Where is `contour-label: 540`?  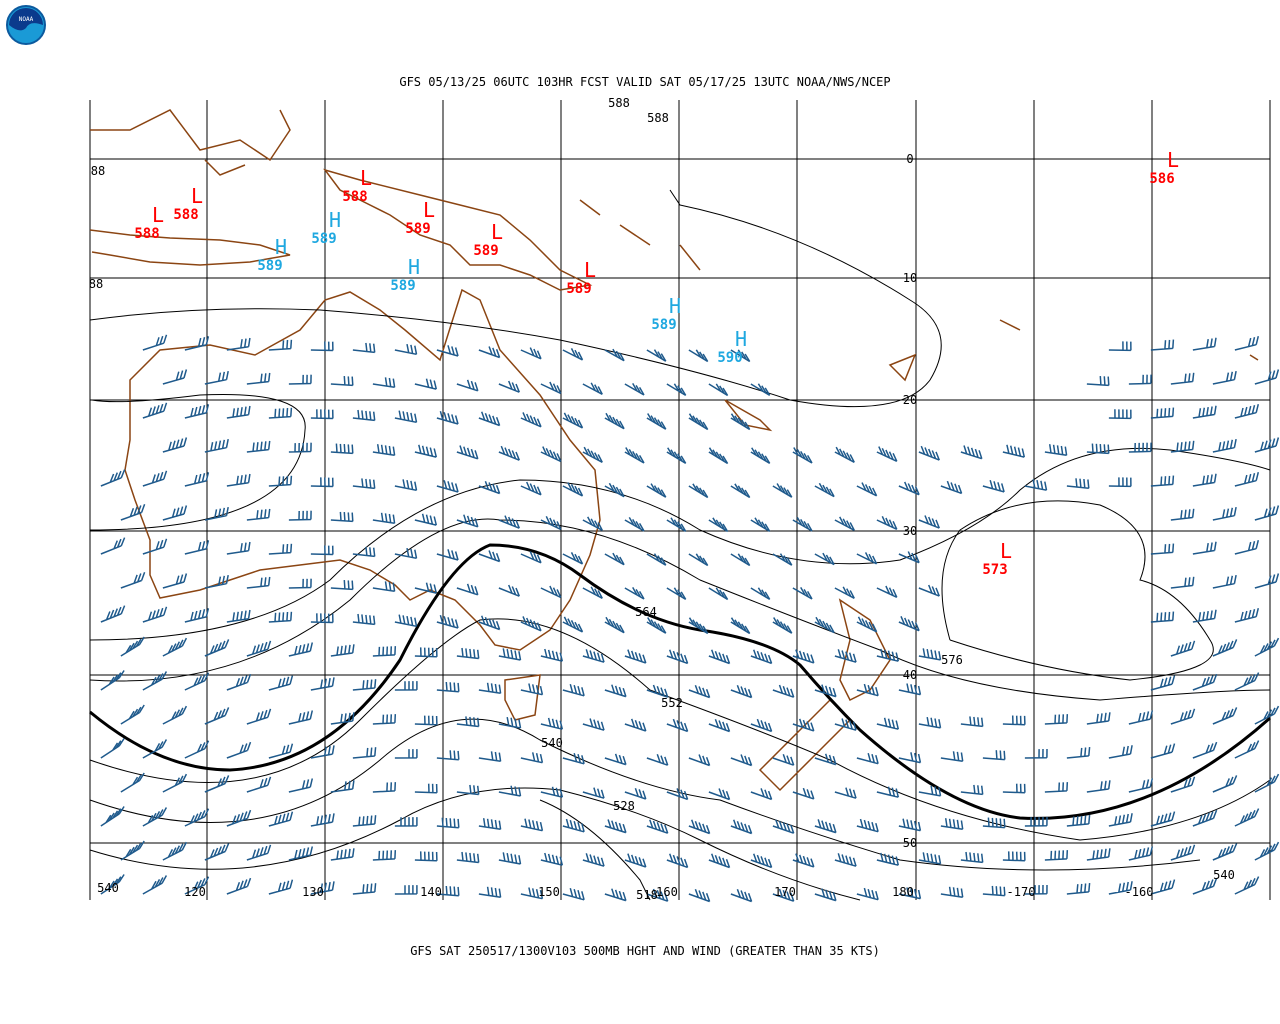 contour-label: 540 is located at coordinates (108, 888).